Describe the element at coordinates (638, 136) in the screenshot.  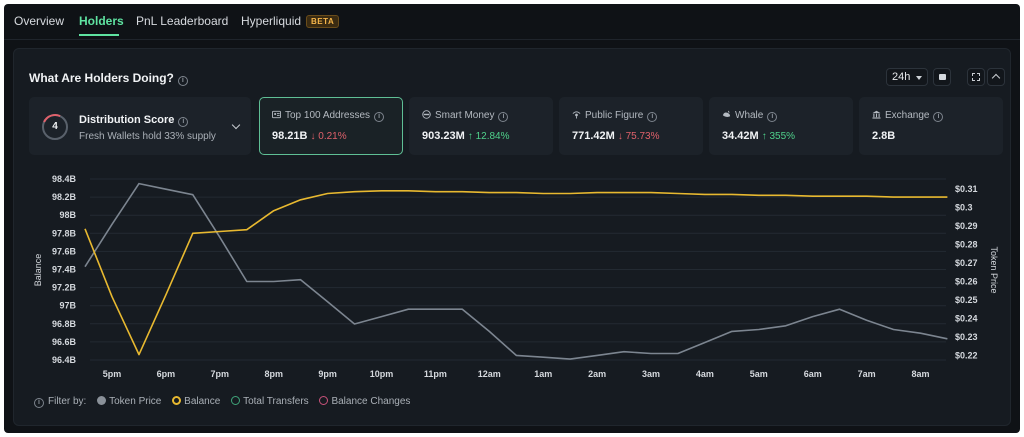
I see `change-down: ↓ 75.73%` at that location.